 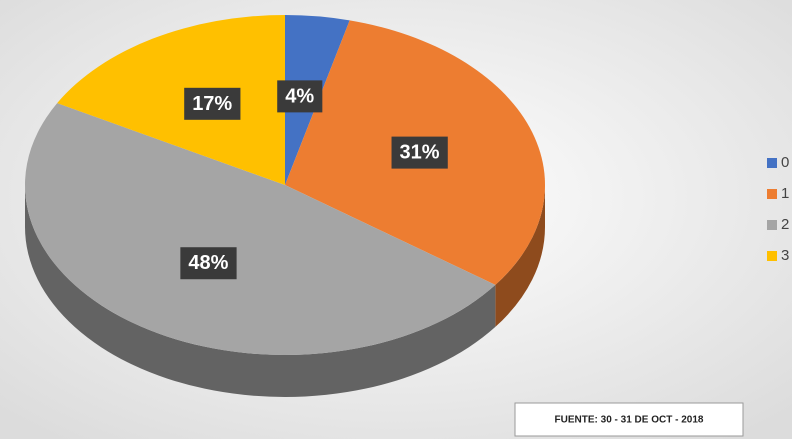 I want to click on legend-label: 1, so click(x=785, y=193).